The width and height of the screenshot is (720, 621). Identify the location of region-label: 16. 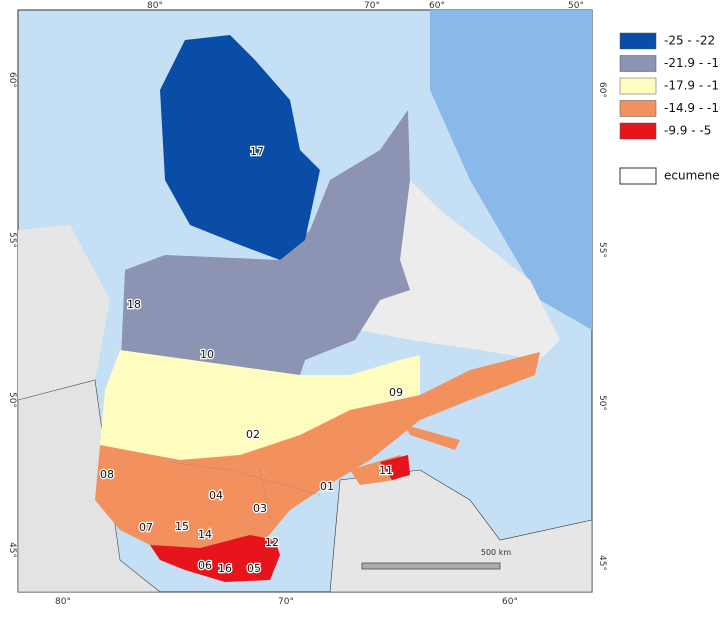
(225, 568).